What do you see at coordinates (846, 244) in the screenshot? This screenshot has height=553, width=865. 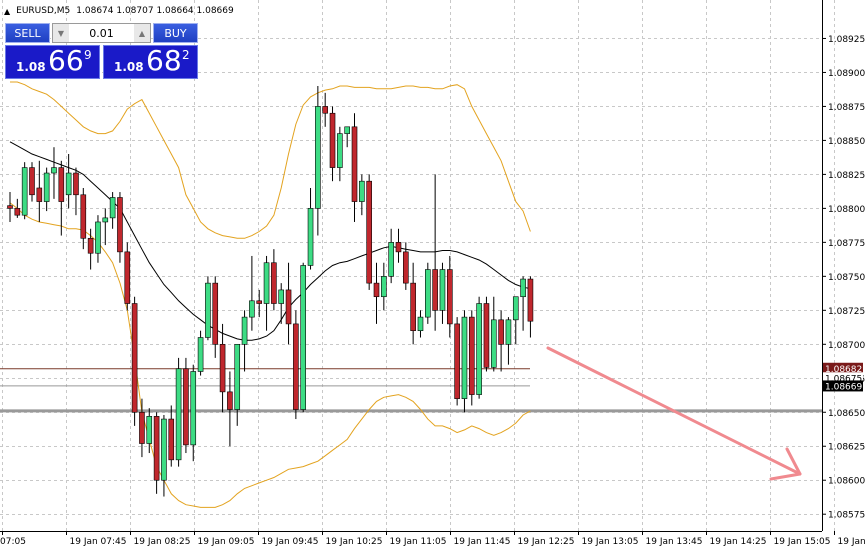 I see `price-tick-label: 1.08775` at bounding box center [846, 244].